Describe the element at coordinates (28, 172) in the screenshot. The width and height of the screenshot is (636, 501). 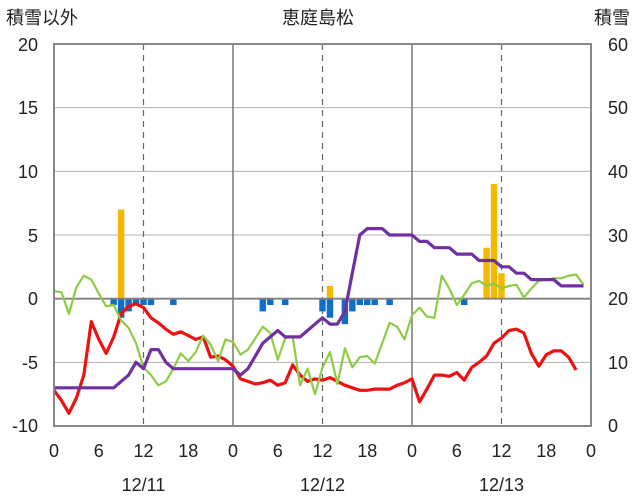
I see `left-y-tick: 10` at that location.